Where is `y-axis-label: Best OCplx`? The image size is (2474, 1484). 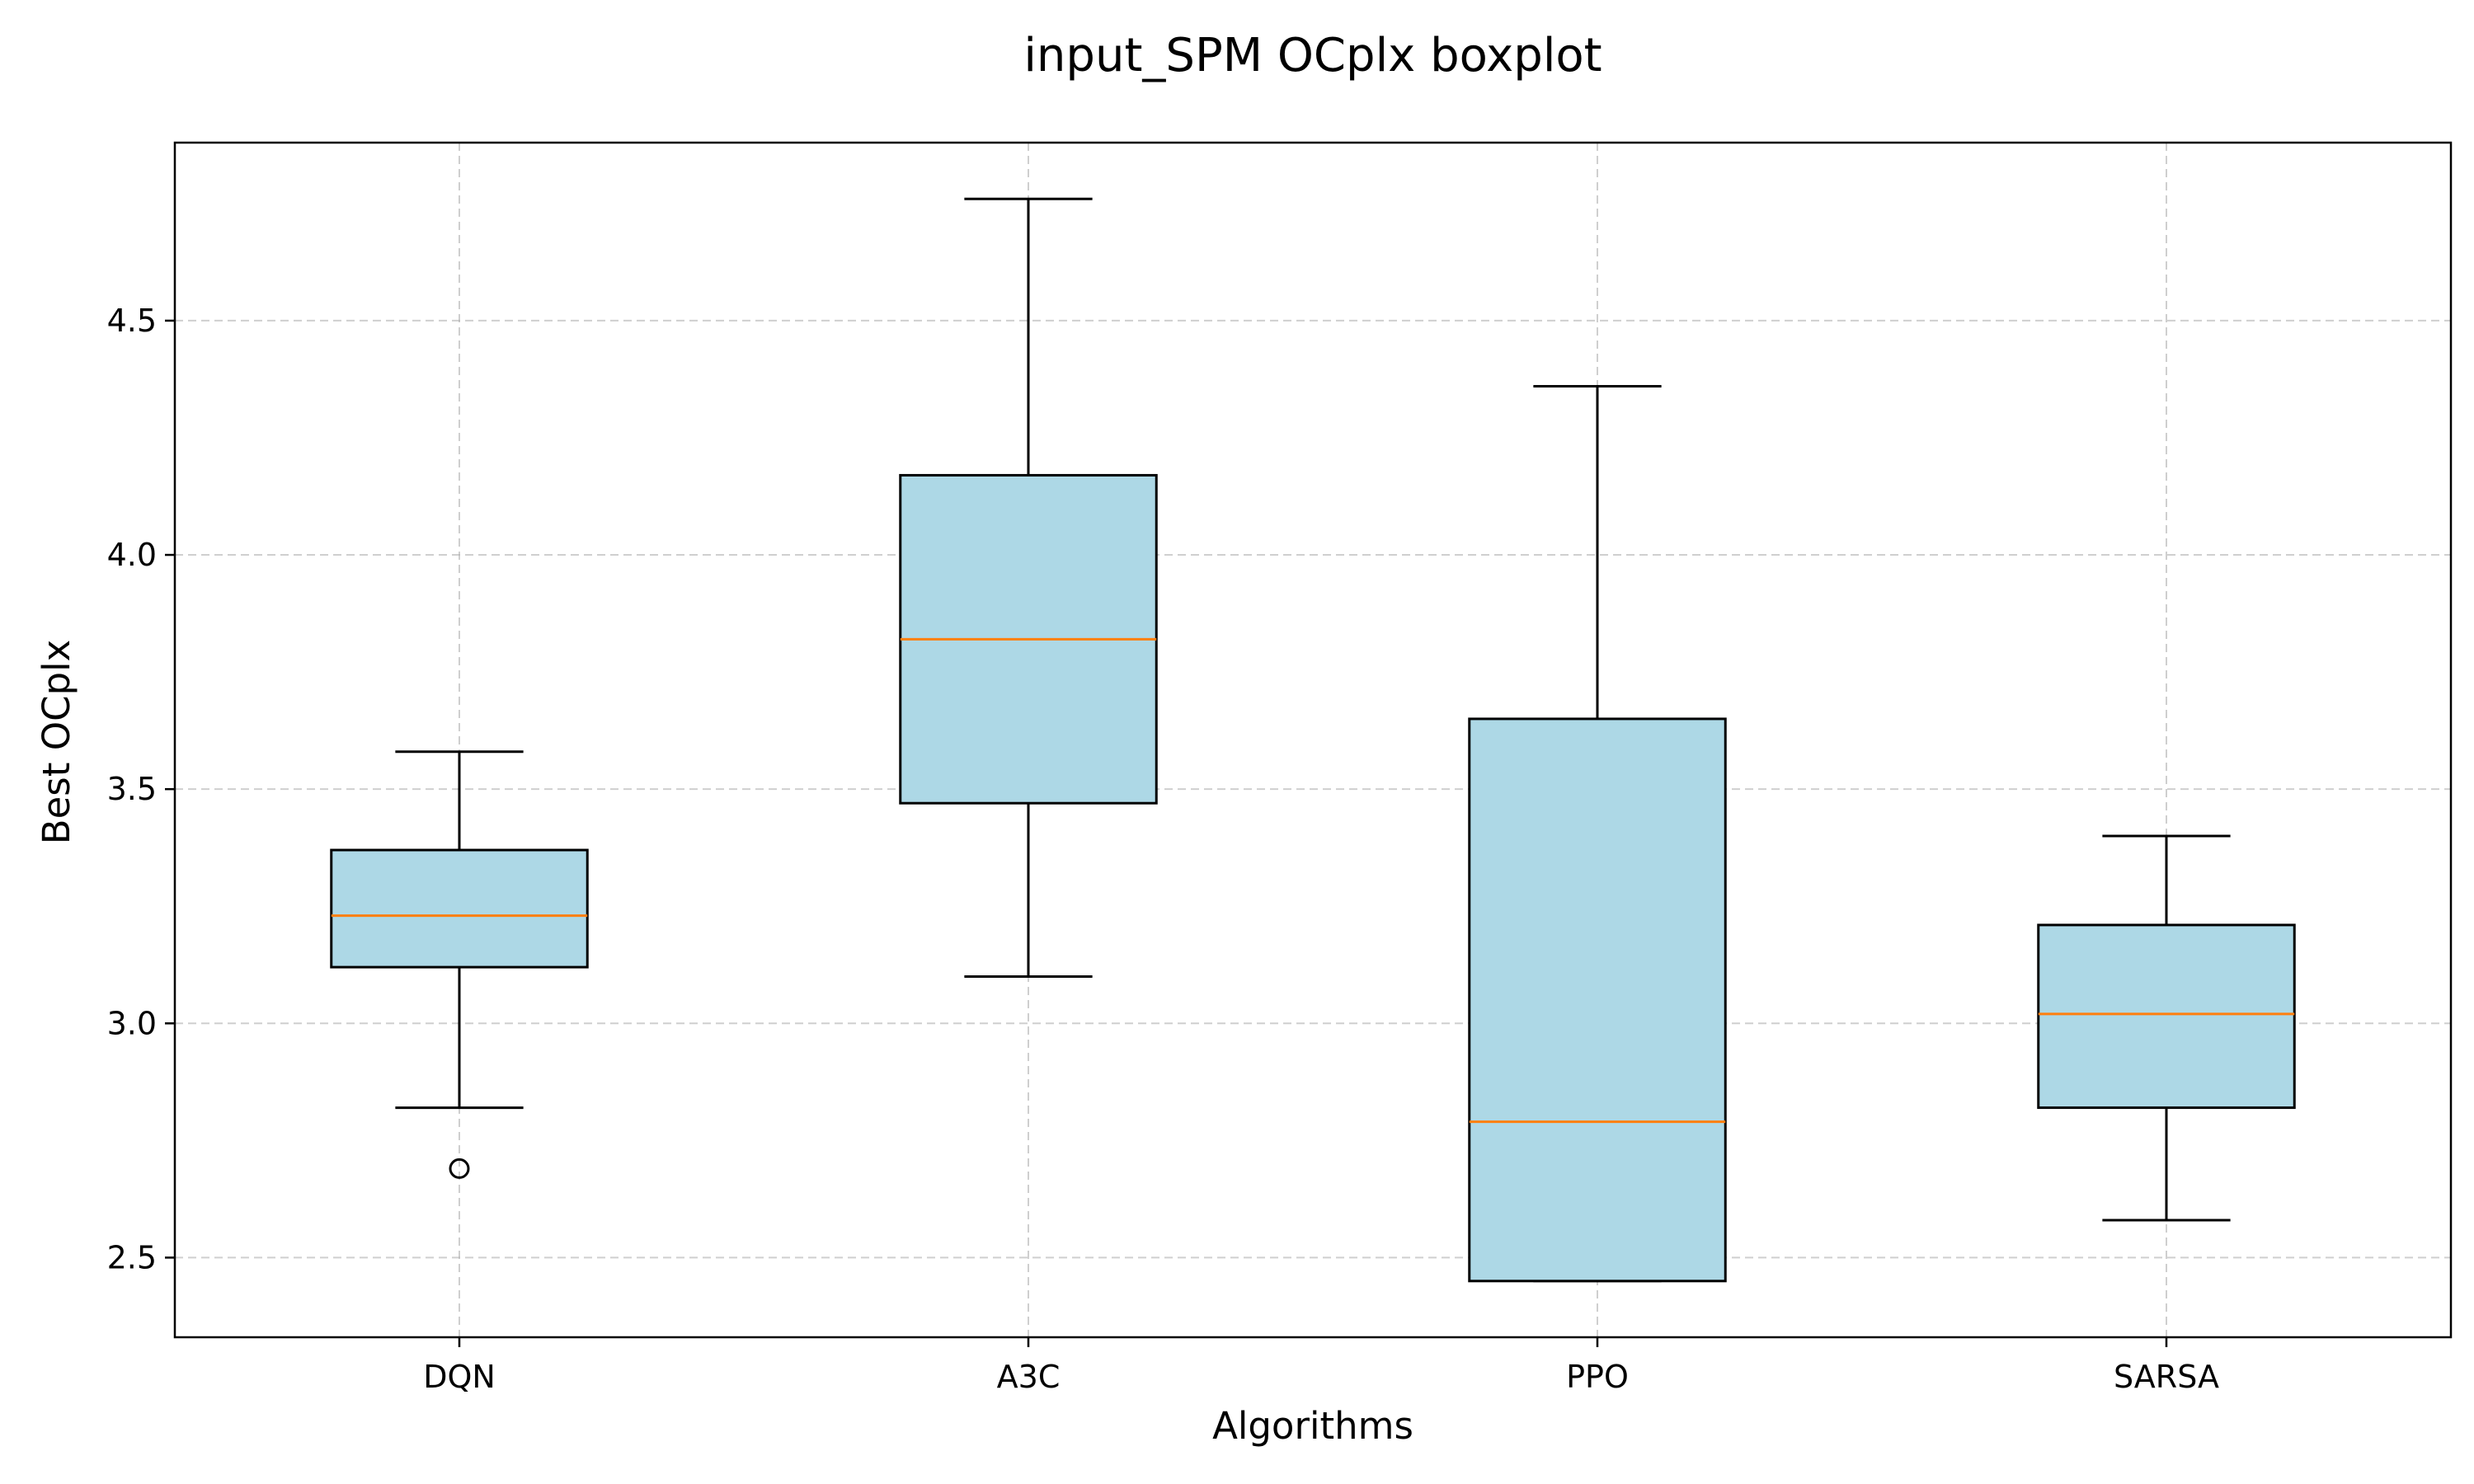 y-axis-label: Best OCplx is located at coordinates (56, 742).